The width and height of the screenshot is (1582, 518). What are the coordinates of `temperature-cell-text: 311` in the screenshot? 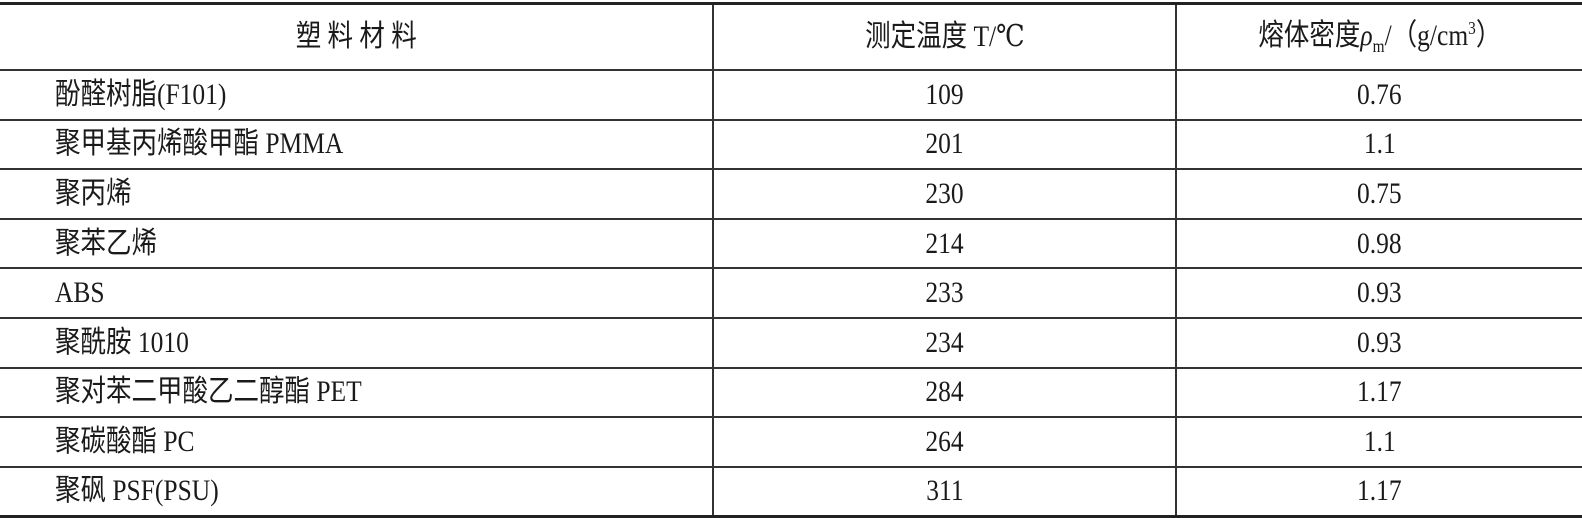 It's located at (944, 491).